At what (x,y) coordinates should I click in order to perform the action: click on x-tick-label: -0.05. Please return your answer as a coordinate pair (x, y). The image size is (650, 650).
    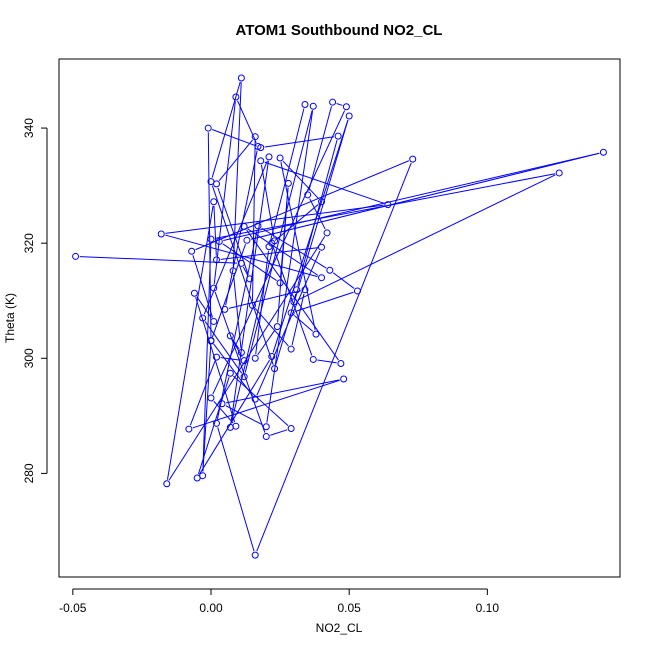
    Looking at the image, I should click on (73, 608).